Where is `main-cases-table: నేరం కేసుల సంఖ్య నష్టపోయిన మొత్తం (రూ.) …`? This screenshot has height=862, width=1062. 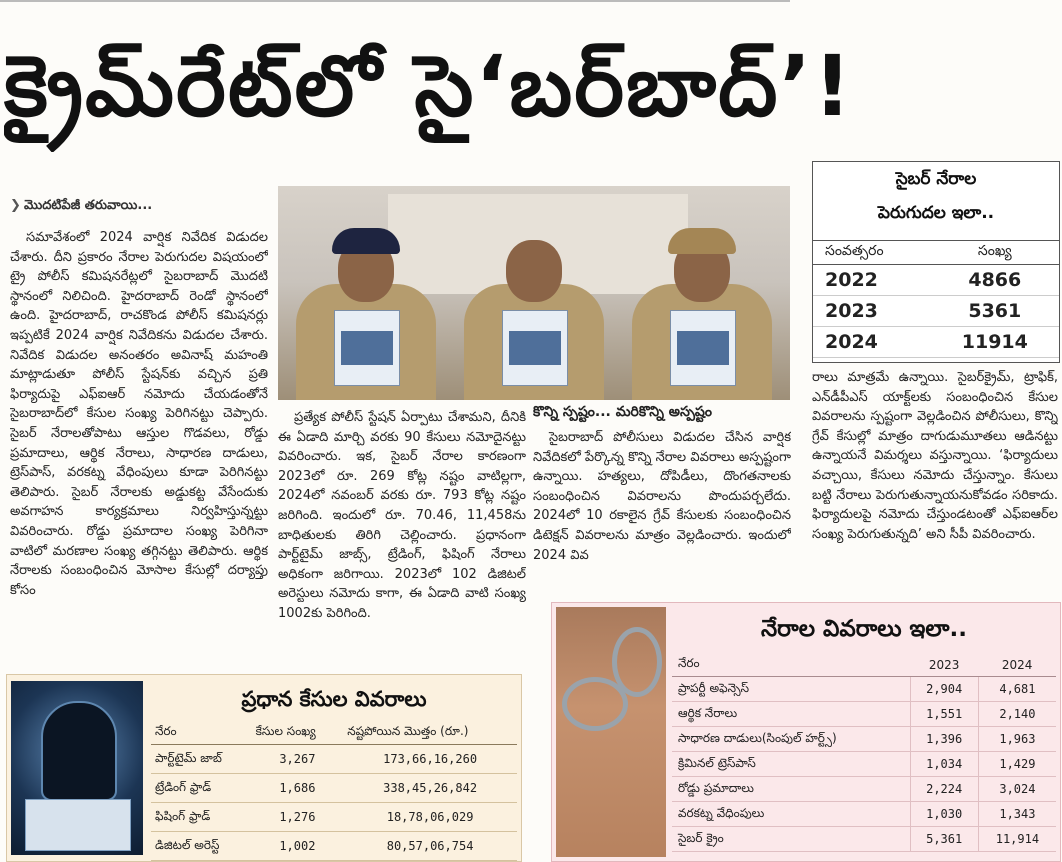
main-cases-table: నేరం కేసుల సంఖ్య నష్టపోయిన మొత్తం (రూ.) … is located at coordinates (334, 791).